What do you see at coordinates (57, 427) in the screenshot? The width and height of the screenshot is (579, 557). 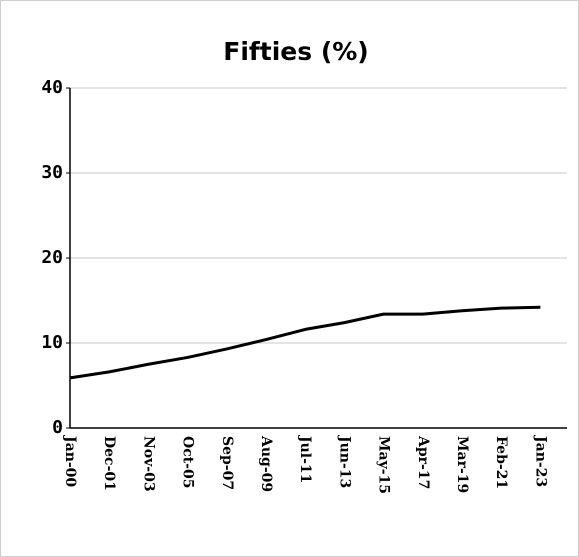 I see `y-tick-label: 0` at bounding box center [57, 427].